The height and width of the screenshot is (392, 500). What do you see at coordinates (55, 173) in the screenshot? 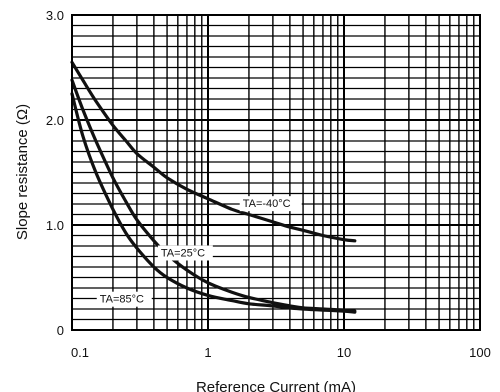
I see `y-tick-labels: 0 1.0 2.0 3.0` at bounding box center [55, 173].